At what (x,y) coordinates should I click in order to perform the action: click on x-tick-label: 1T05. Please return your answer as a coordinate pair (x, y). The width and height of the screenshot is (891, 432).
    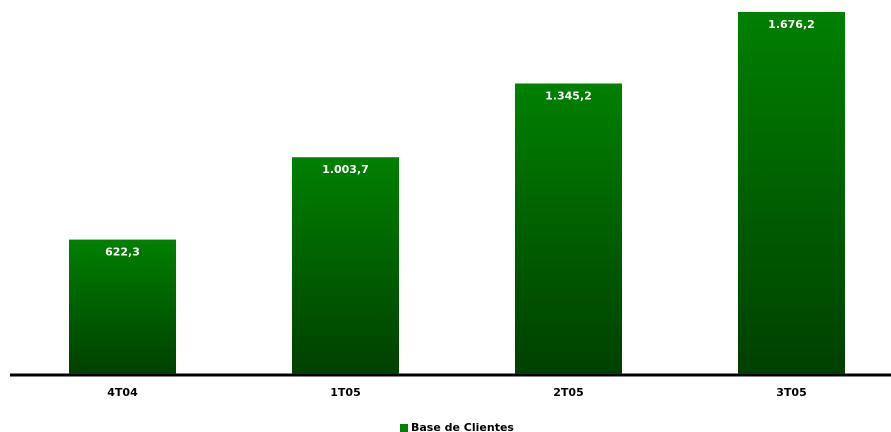
    Looking at the image, I should click on (345, 392).